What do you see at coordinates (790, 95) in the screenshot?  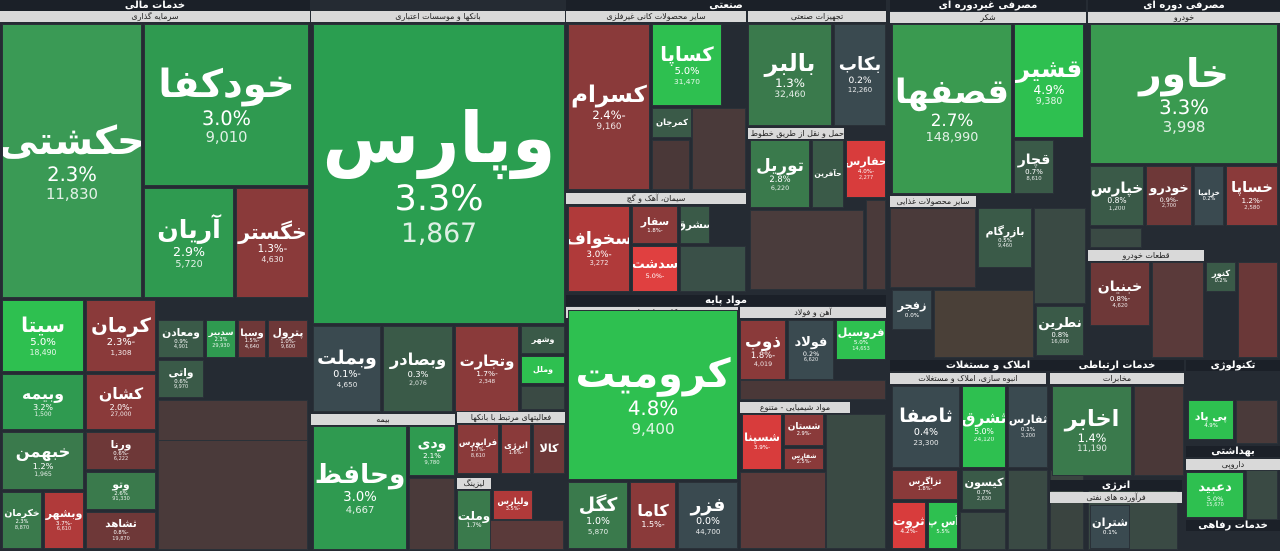 I see `stock-volume: 32,460` at bounding box center [790, 95].